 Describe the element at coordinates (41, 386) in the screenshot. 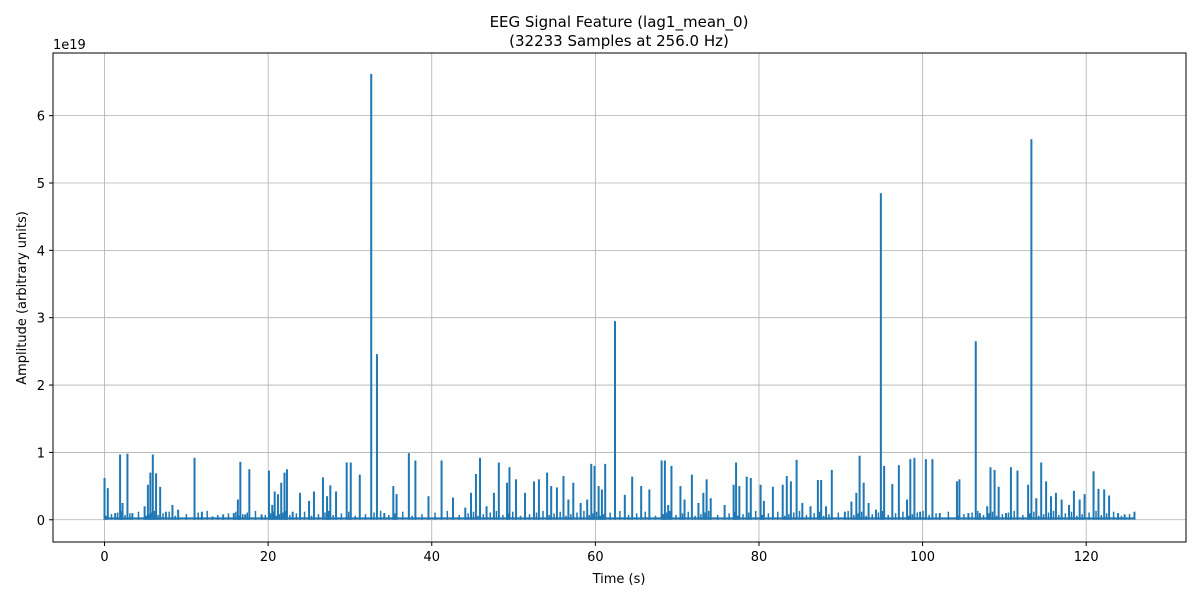

I see `y-tick-label: 2` at that location.